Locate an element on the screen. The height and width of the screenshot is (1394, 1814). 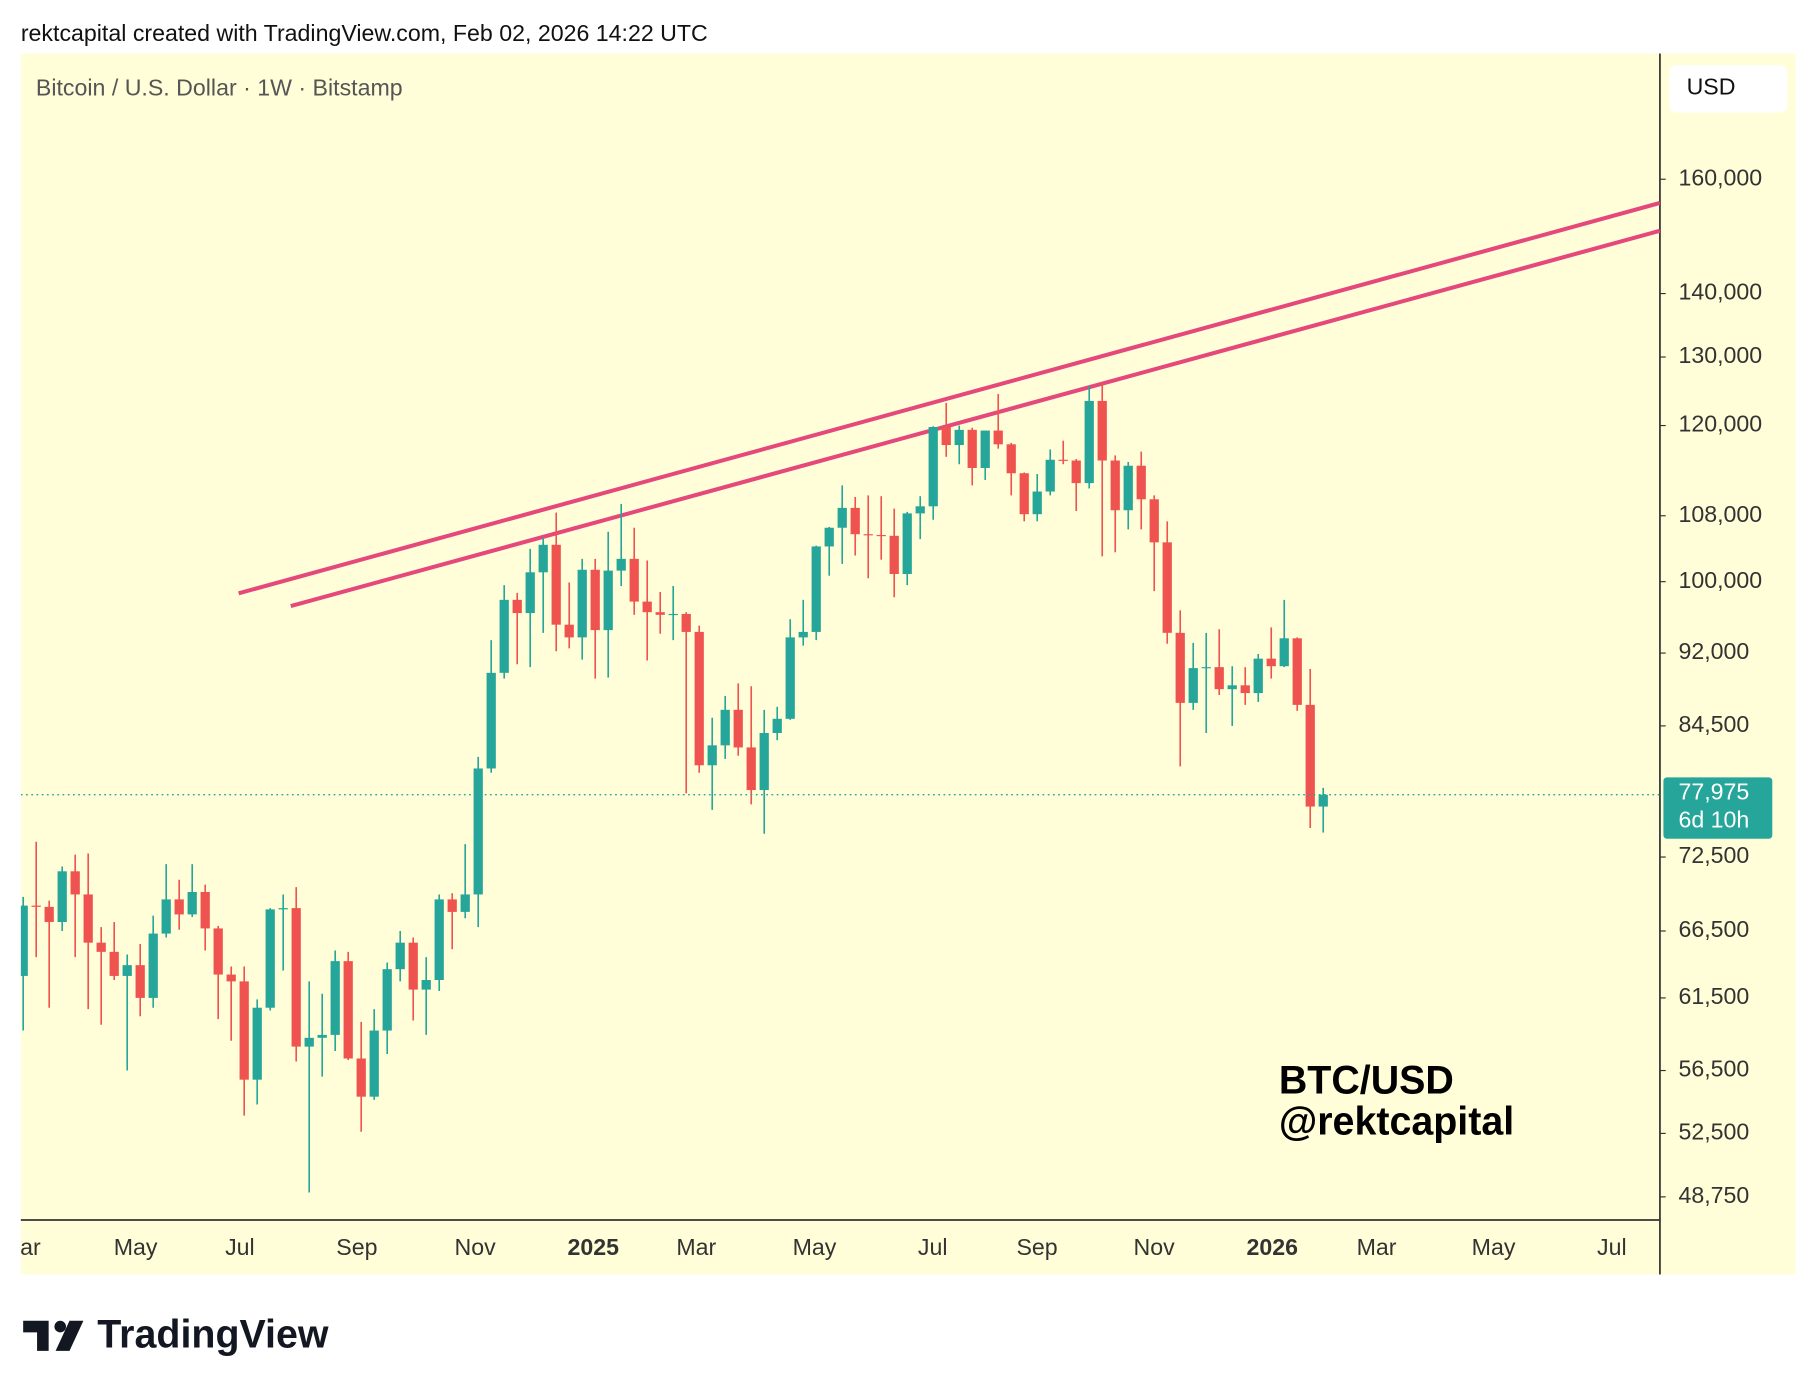
y-tick-label: 100,000 is located at coordinates (1720, 580).